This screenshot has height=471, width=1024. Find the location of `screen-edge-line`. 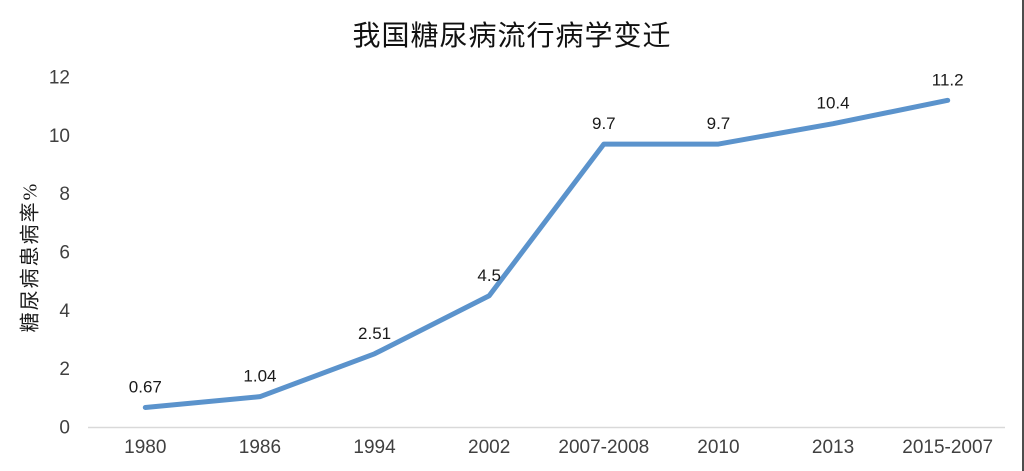

screen-edge-line is located at coordinates (1023, 235).